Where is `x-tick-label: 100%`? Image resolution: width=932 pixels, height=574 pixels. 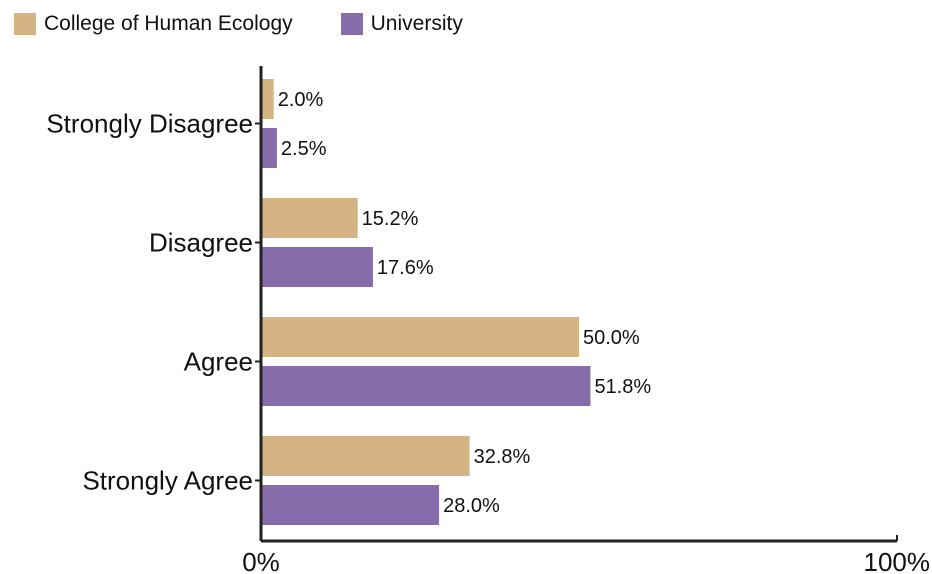 x-tick-label: 100% is located at coordinates (897, 560).